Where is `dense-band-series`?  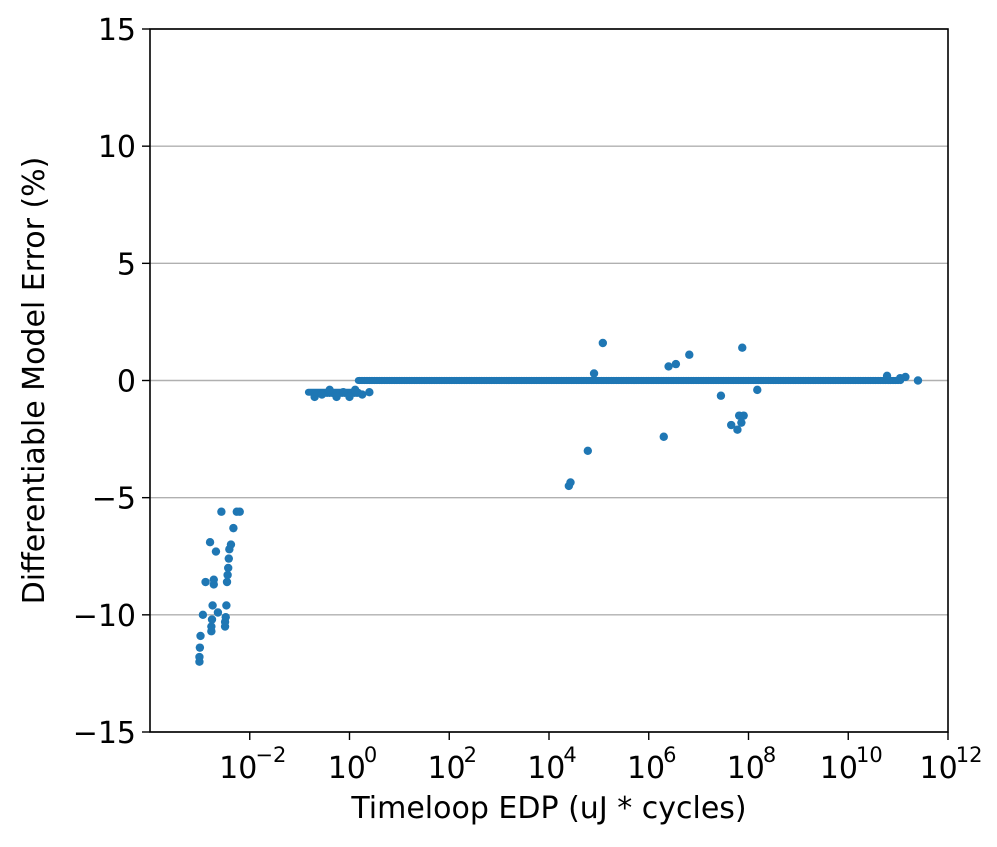
dense-band-series is located at coordinates (604, 386).